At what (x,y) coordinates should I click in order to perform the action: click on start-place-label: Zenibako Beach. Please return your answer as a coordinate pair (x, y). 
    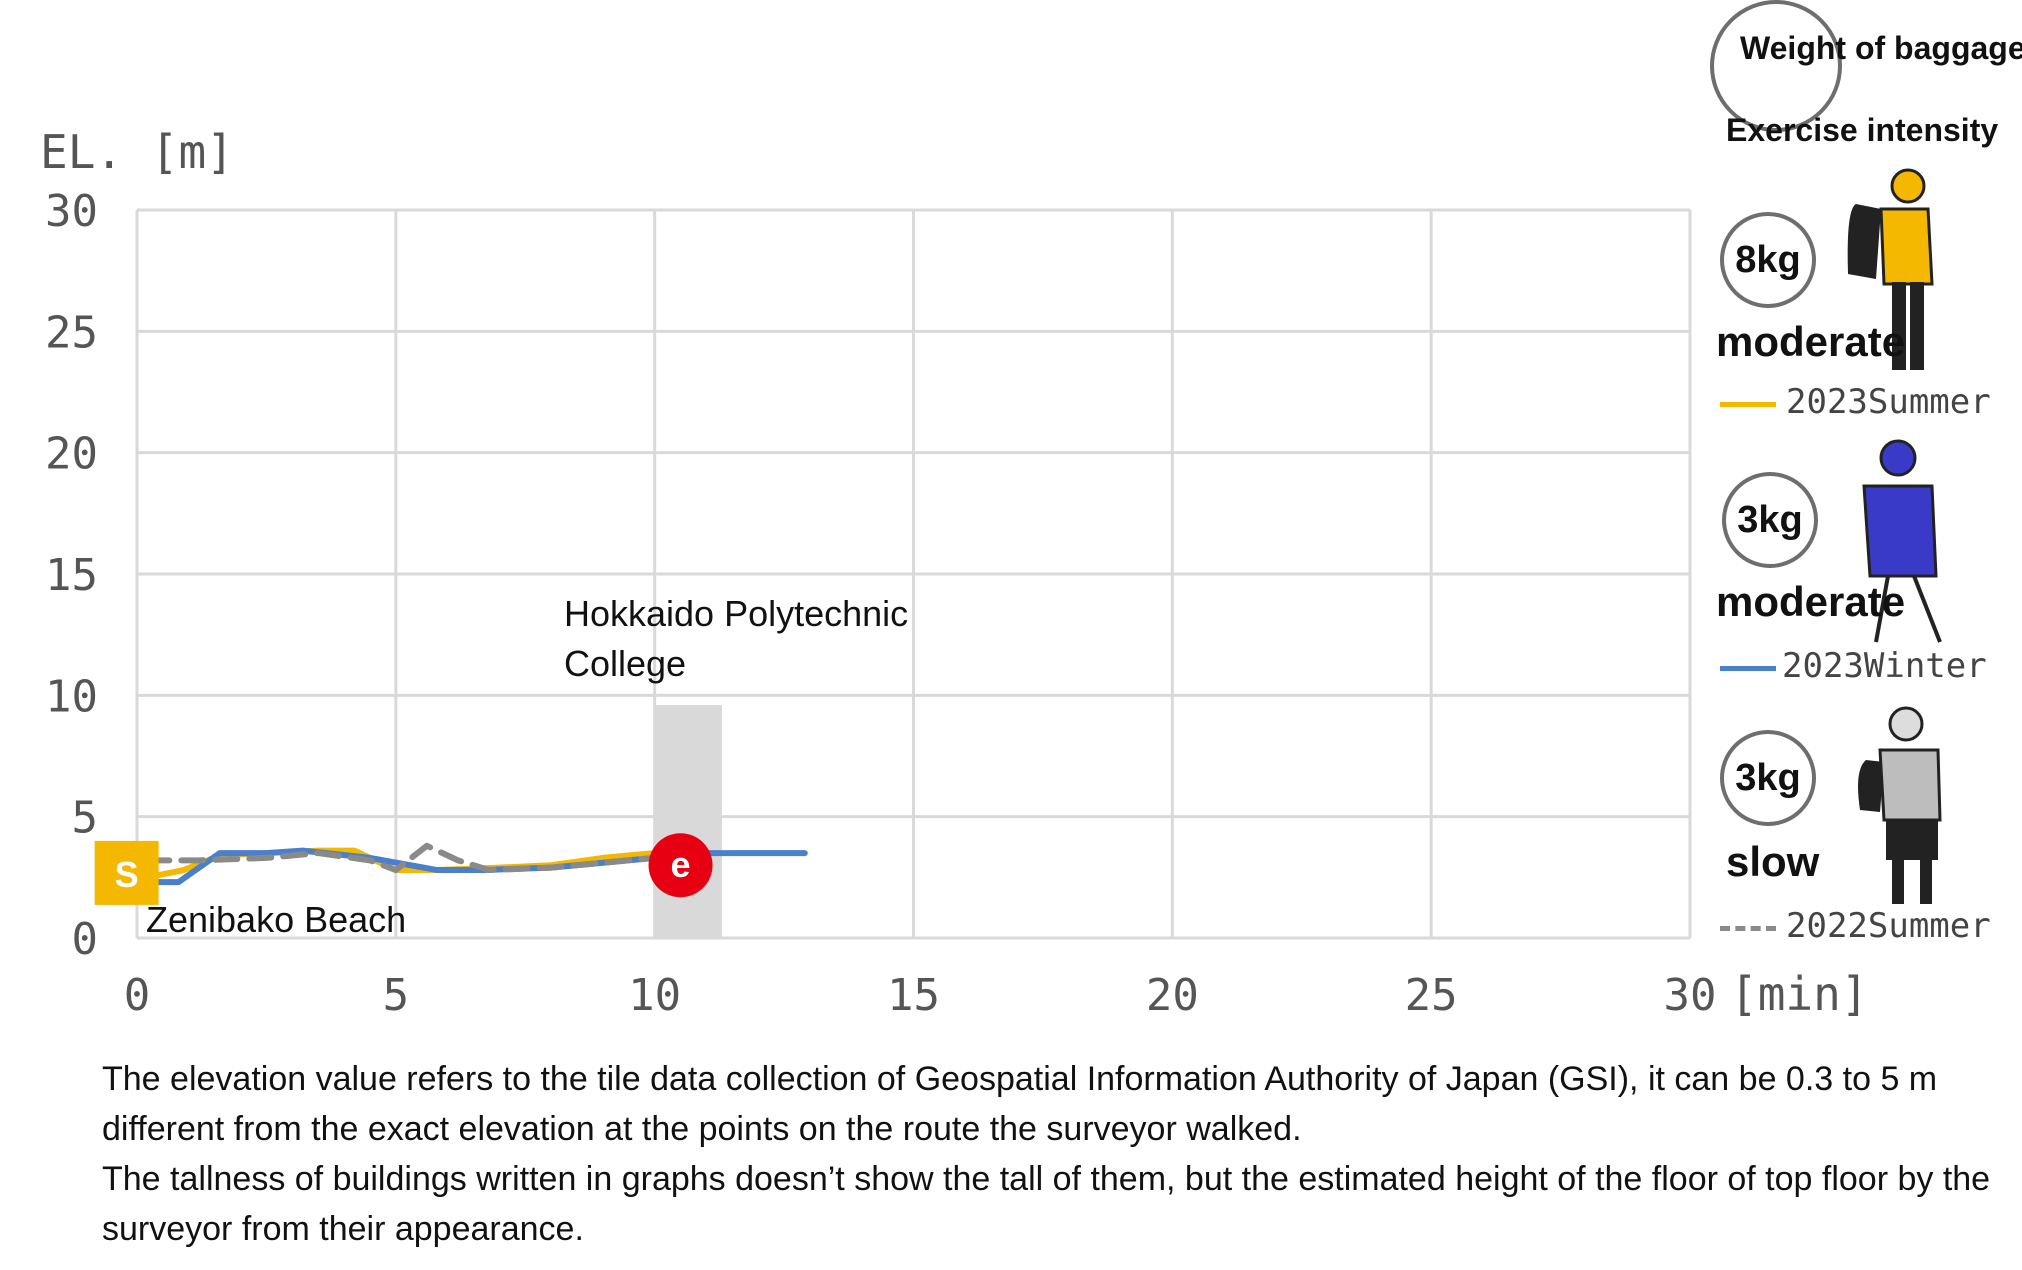
    Looking at the image, I should click on (276, 919).